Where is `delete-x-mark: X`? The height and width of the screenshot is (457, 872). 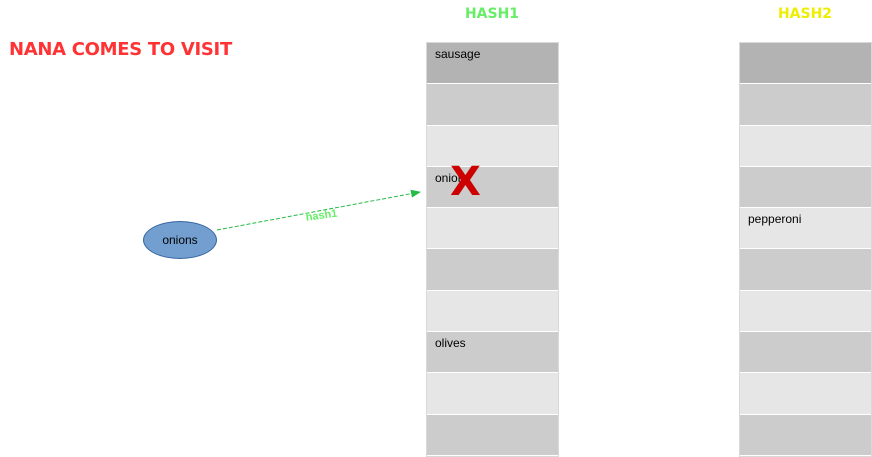
delete-x-mark: X is located at coordinates (465, 182).